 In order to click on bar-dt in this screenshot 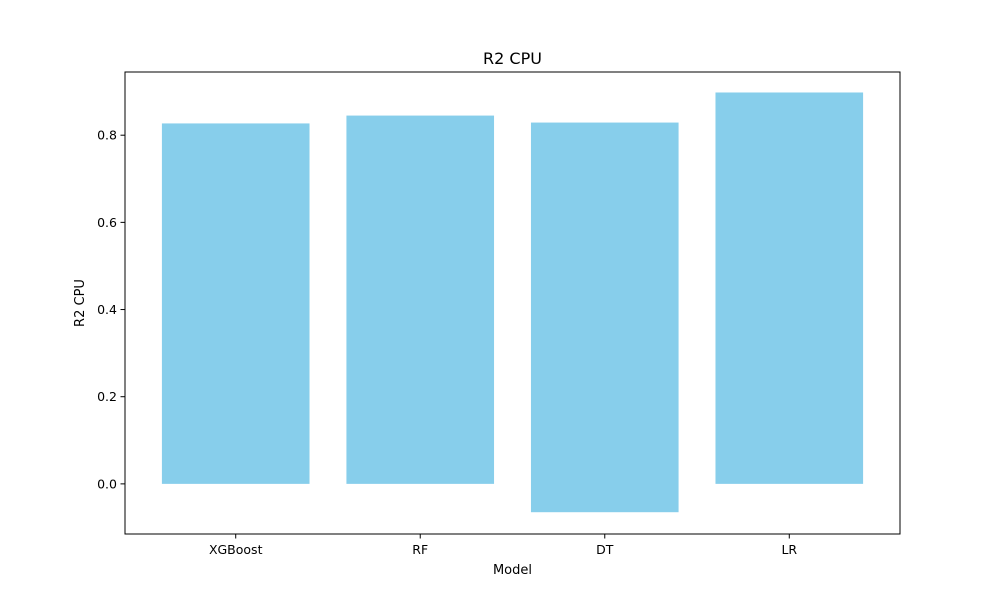, I will do `click(604, 317)`.